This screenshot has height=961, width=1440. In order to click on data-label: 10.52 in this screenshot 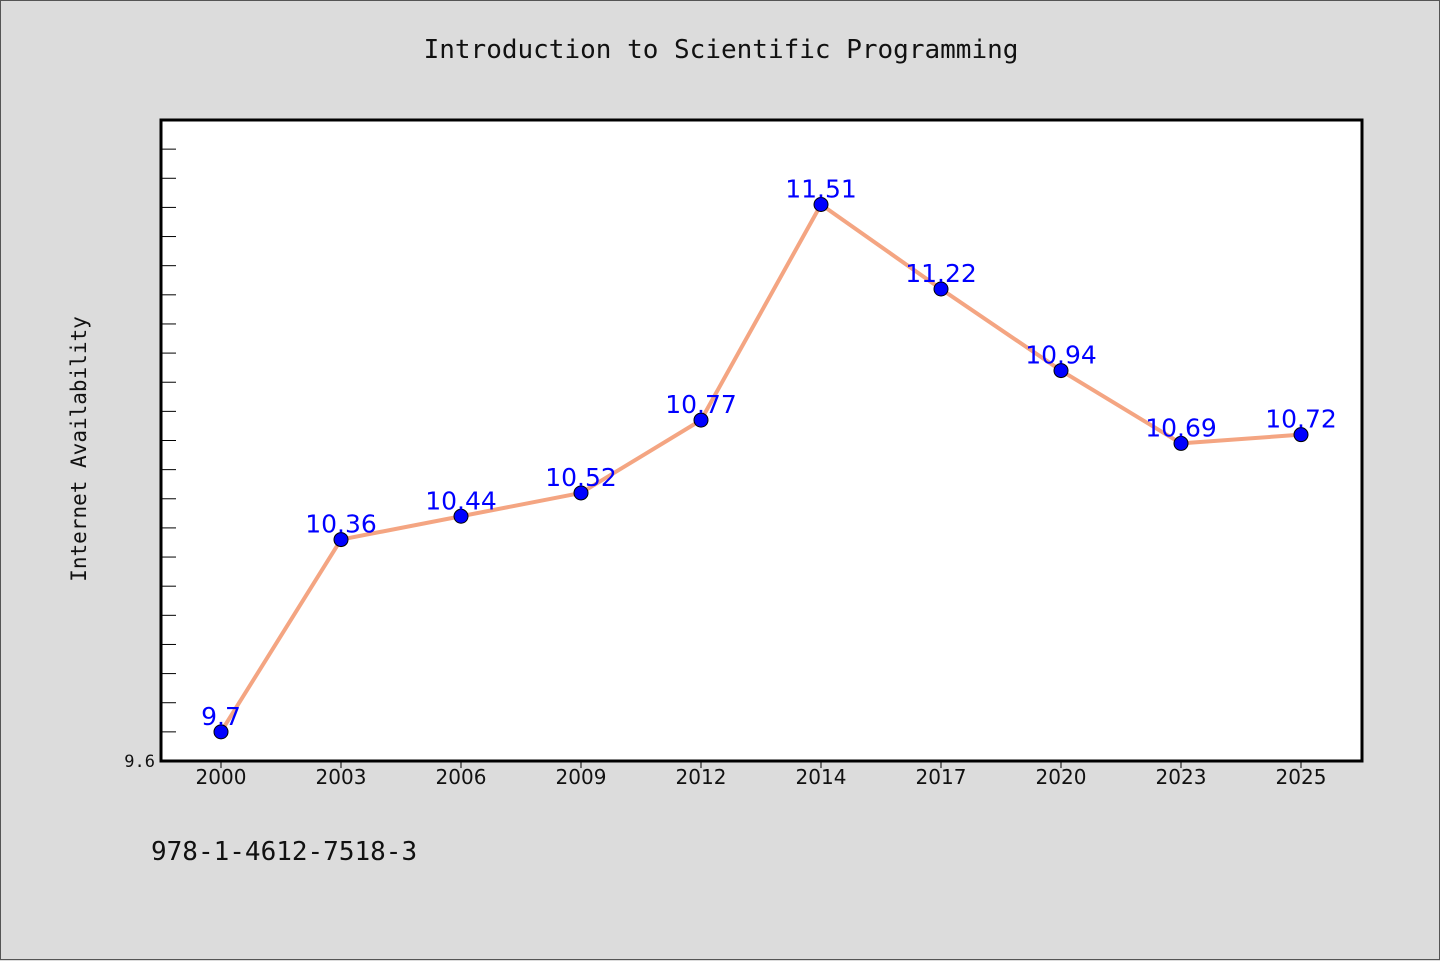, I will do `click(581, 477)`.